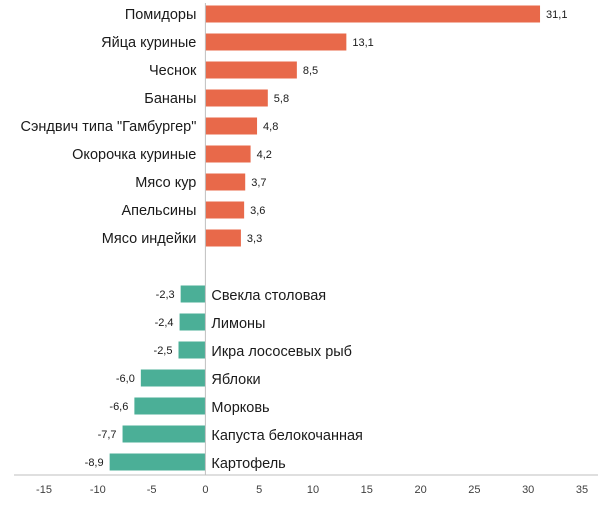  I want to click on x-tick-label-4: 5, so click(259, 490).